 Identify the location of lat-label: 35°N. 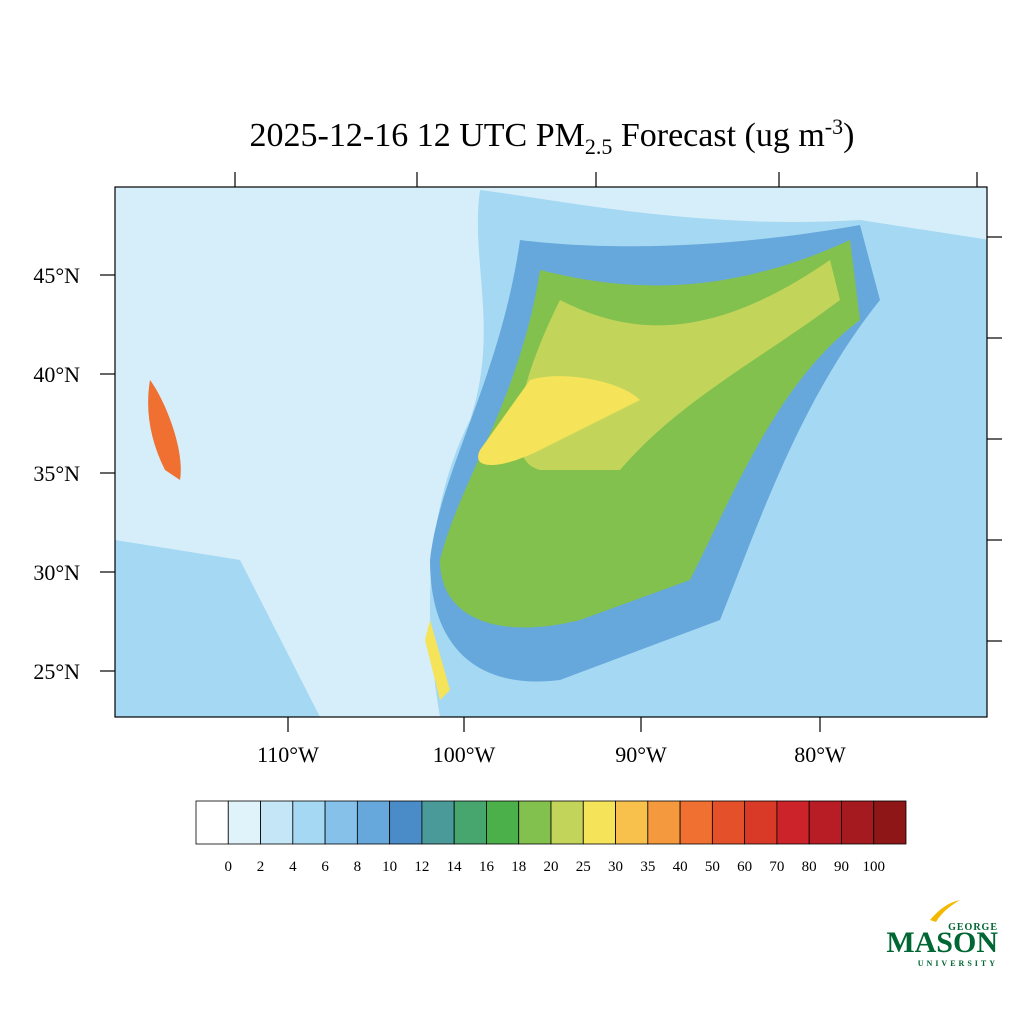
(56, 473).